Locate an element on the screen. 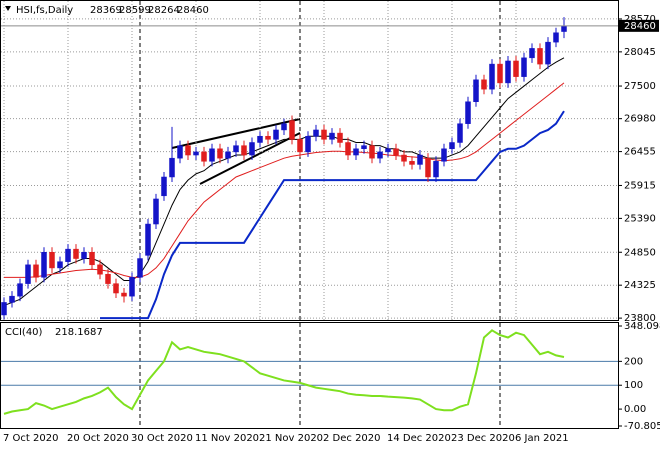 The image size is (660, 450). y-tick-label: 200 is located at coordinates (633, 361).